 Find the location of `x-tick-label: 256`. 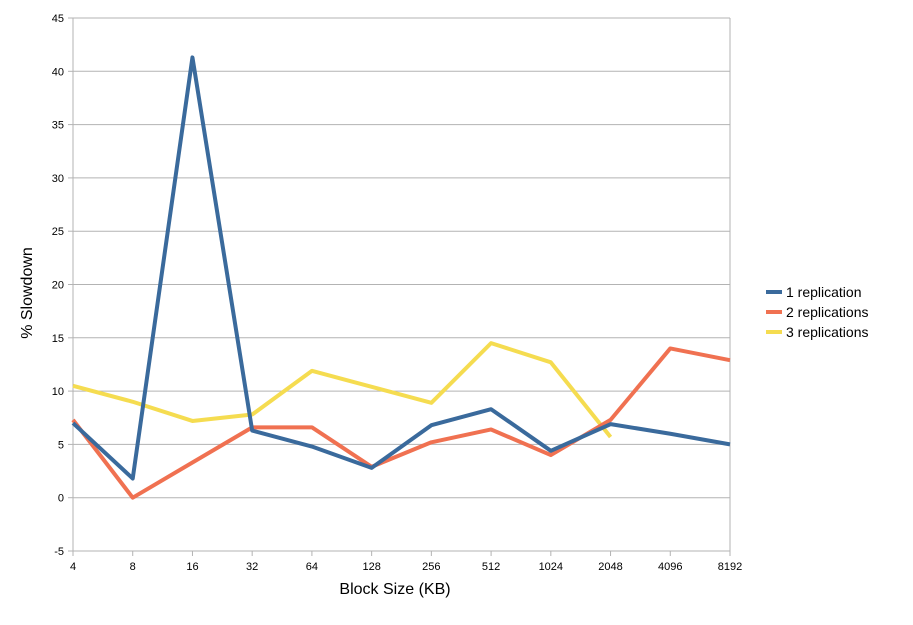

x-tick-label: 256 is located at coordinates (431, 567).